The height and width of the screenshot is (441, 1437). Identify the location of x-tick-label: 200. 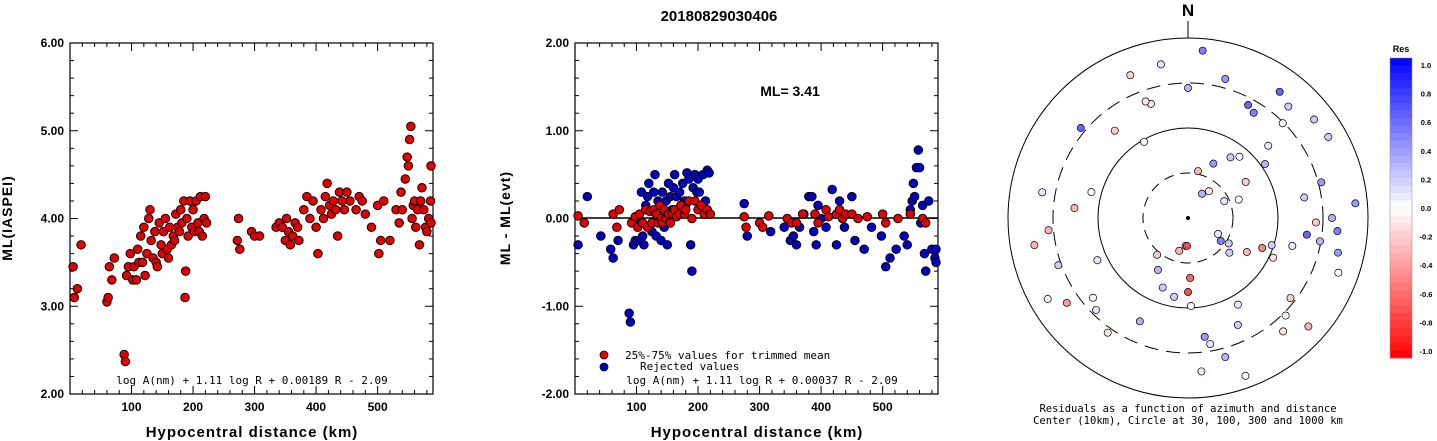
(698, 407).